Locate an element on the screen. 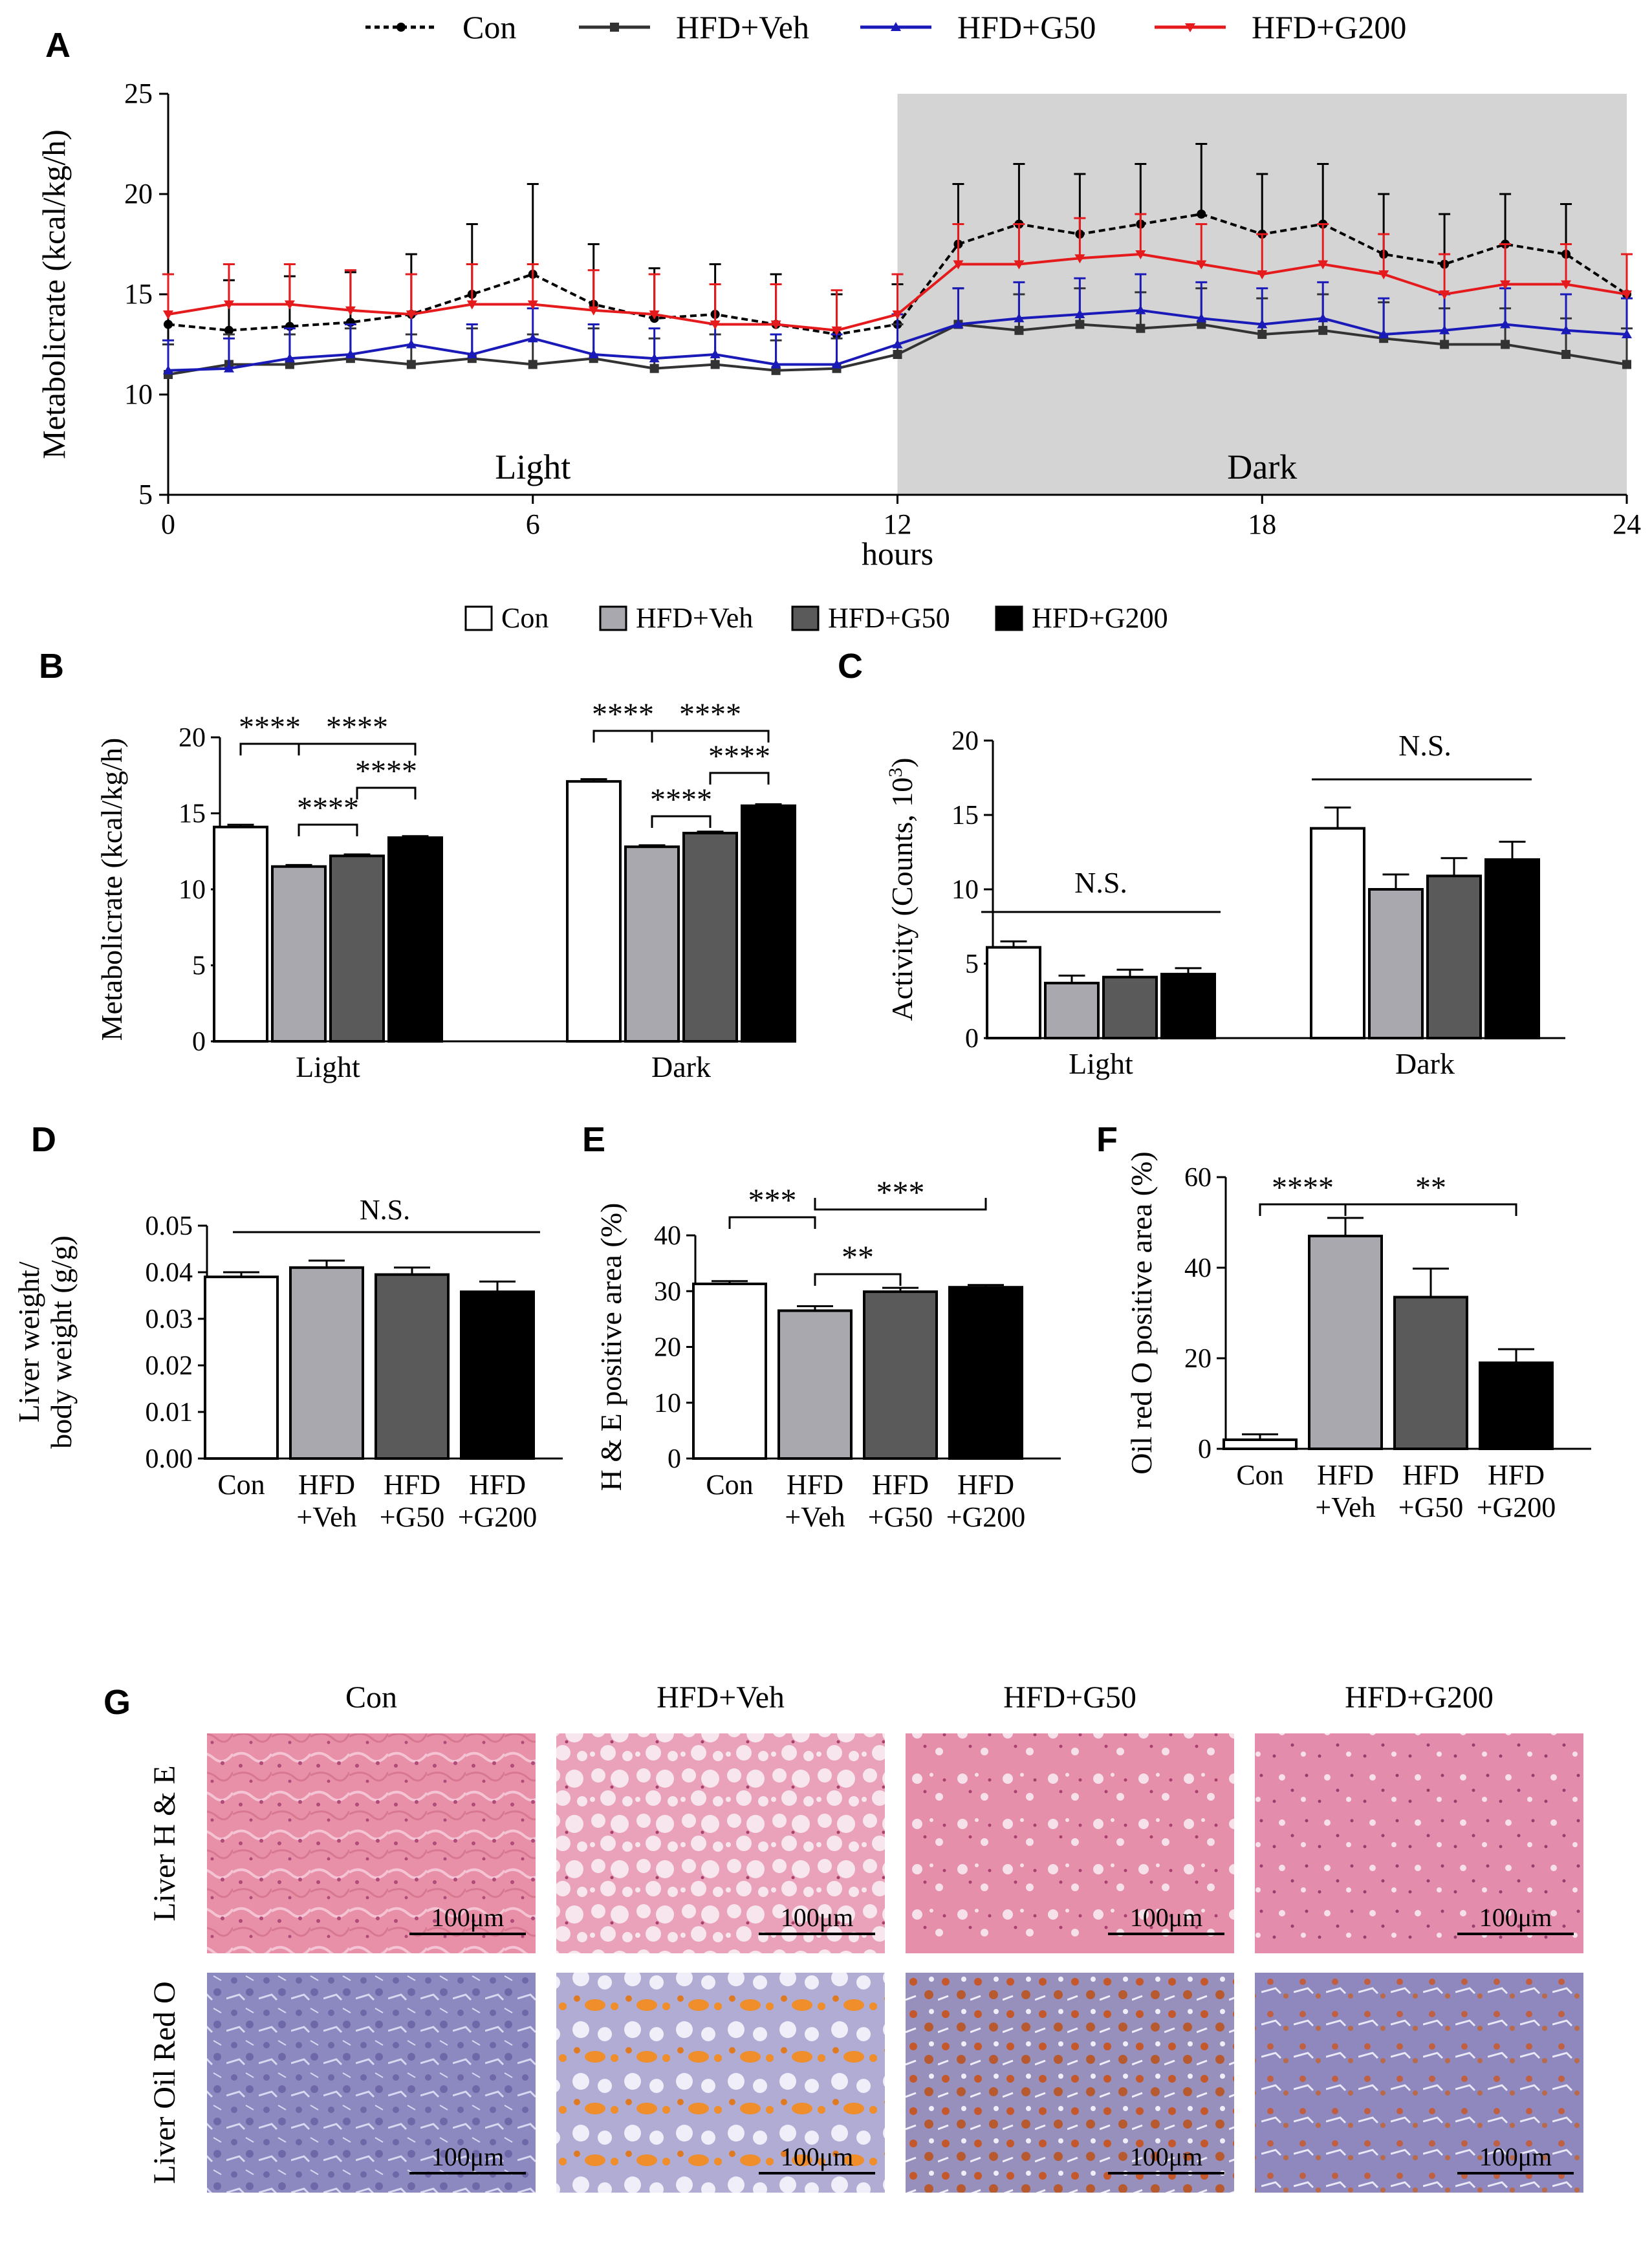 This screenshot has height=2245, width=1652. y-tick-label: 0.03 is located at coordinates (169, 1319).